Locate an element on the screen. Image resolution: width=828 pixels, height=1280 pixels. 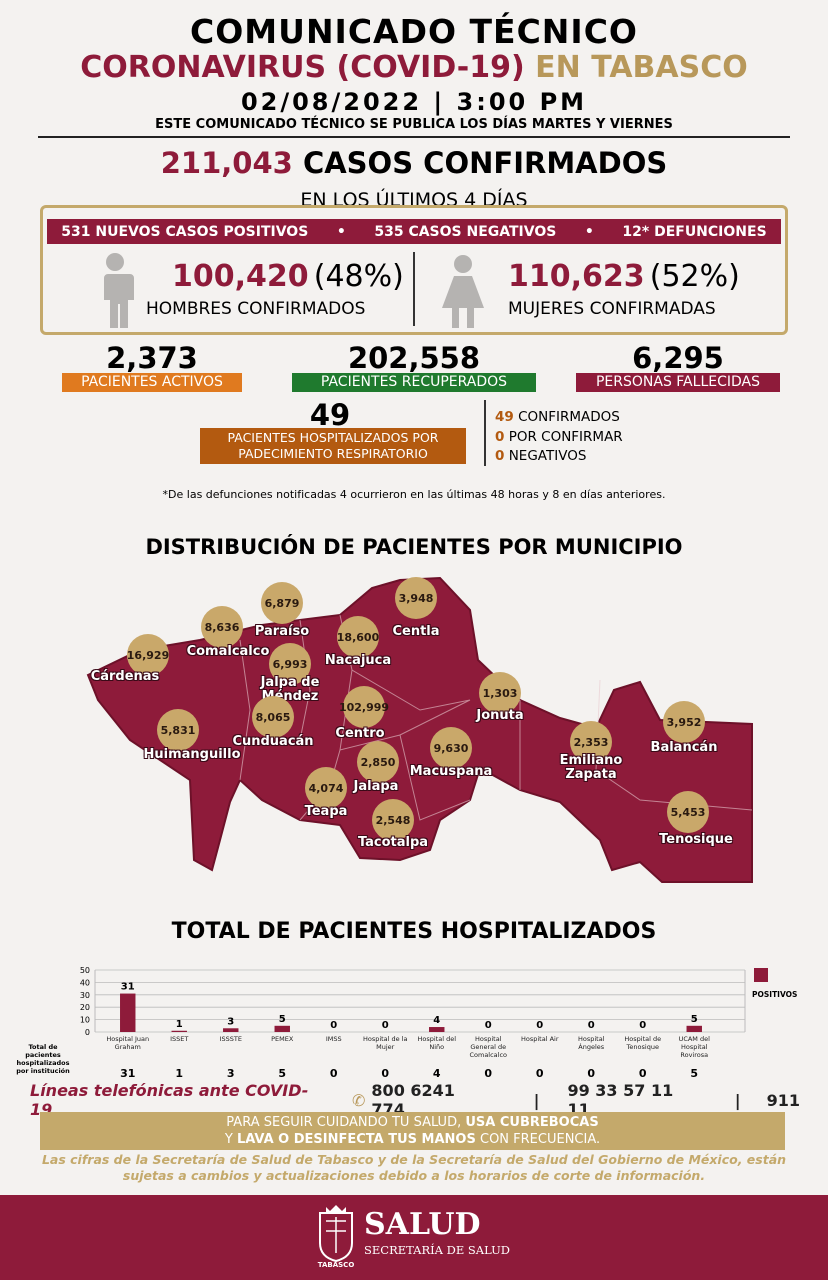
women-label: MUJERES CONFIRMADAS is located at coordinates (612, 309).